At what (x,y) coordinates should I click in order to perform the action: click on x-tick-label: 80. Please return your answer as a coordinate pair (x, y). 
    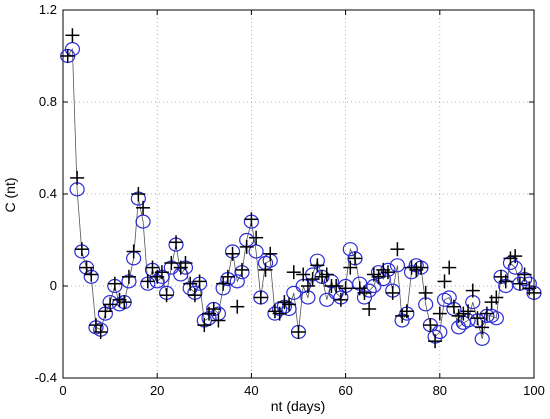
    Looking at the image, I should click on (440, 390).